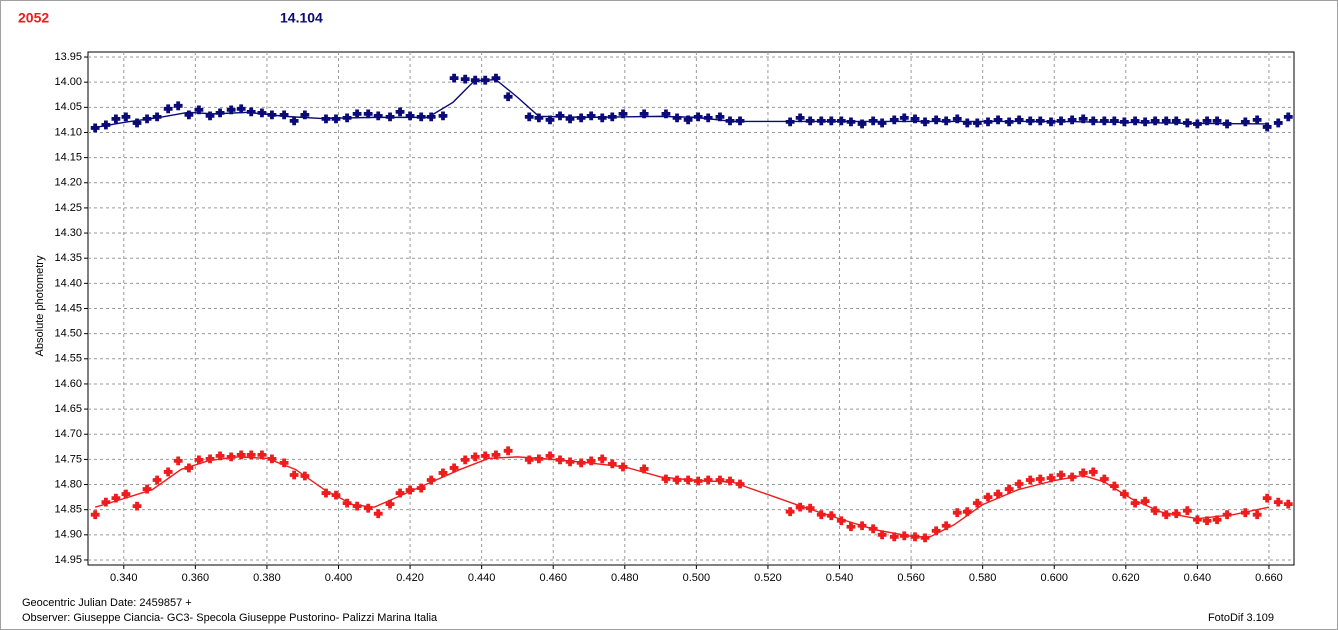 The image size is (1338, 630). I want to click on y-tick-label: 14.90, so click(68, 535).